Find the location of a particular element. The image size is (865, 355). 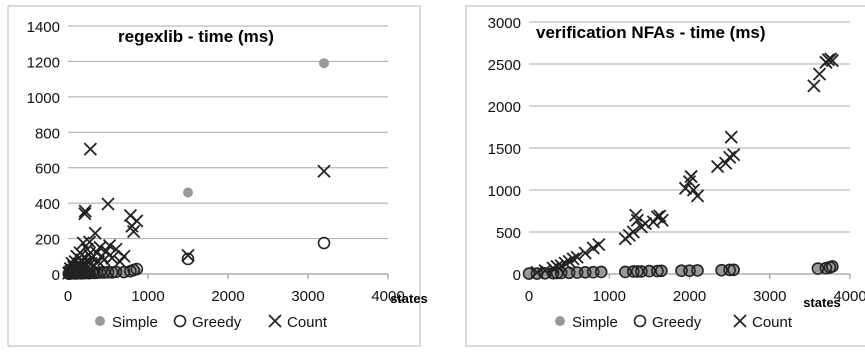

x-axis-label: states is located at coordinates (822, 302).